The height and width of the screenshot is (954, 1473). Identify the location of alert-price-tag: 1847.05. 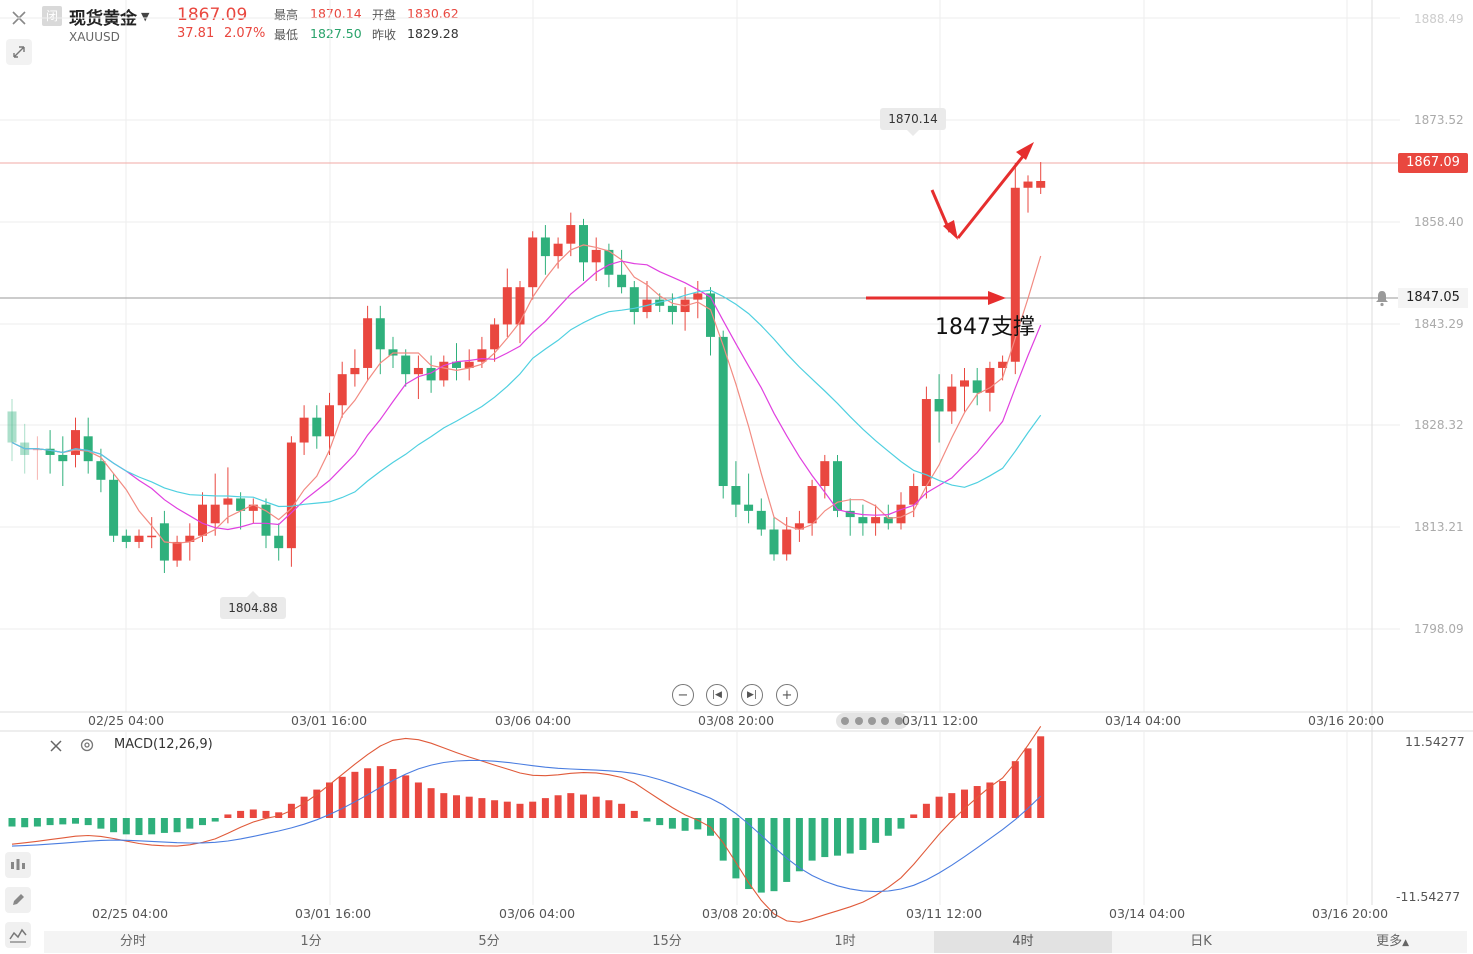
(1433, 298).